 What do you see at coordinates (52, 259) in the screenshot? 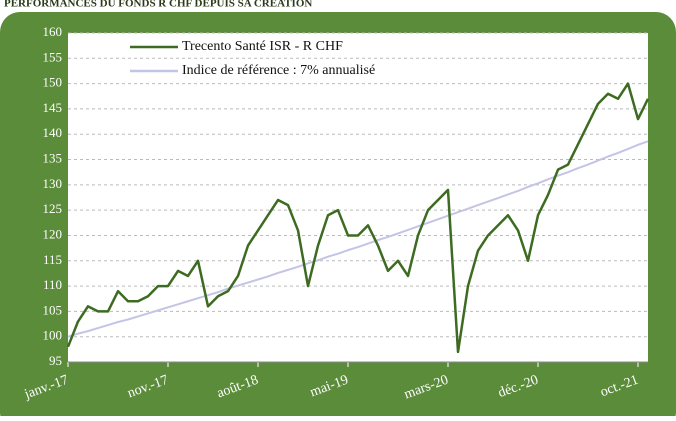
I see `y-tick-label: 115` at bounding box center [52, 259].